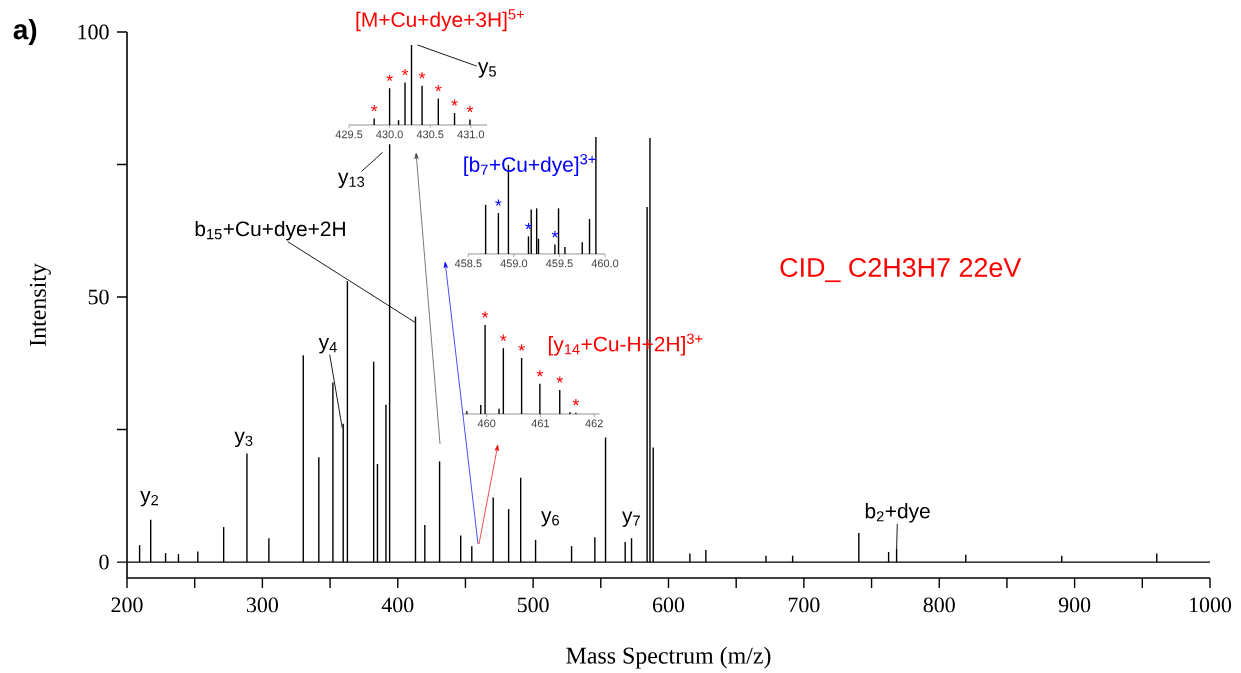  What do you see at coordinates (897, 513) in the screenshot?
I see `annotation: b$_{2}$+dye` at bounding box center [897, 513].